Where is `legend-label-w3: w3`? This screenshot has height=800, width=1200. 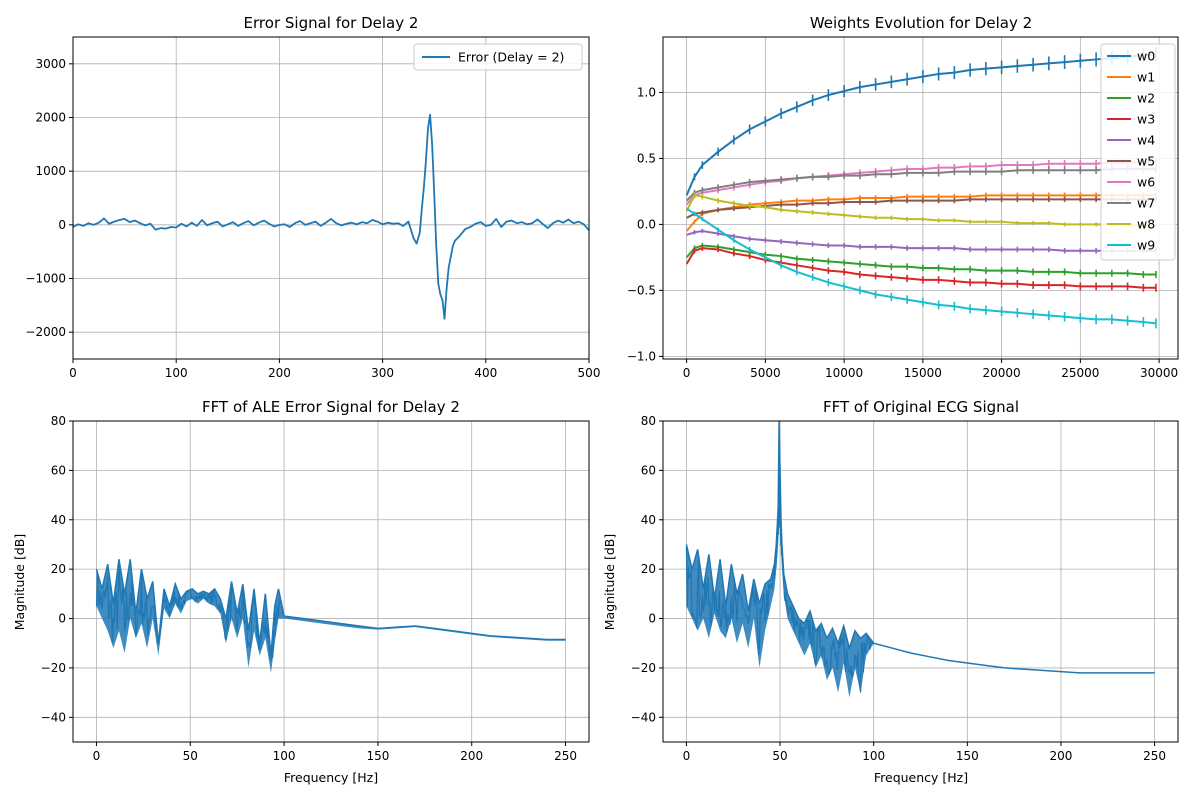 legend-label-w3: w3 is located at coordinates (1146, 119).